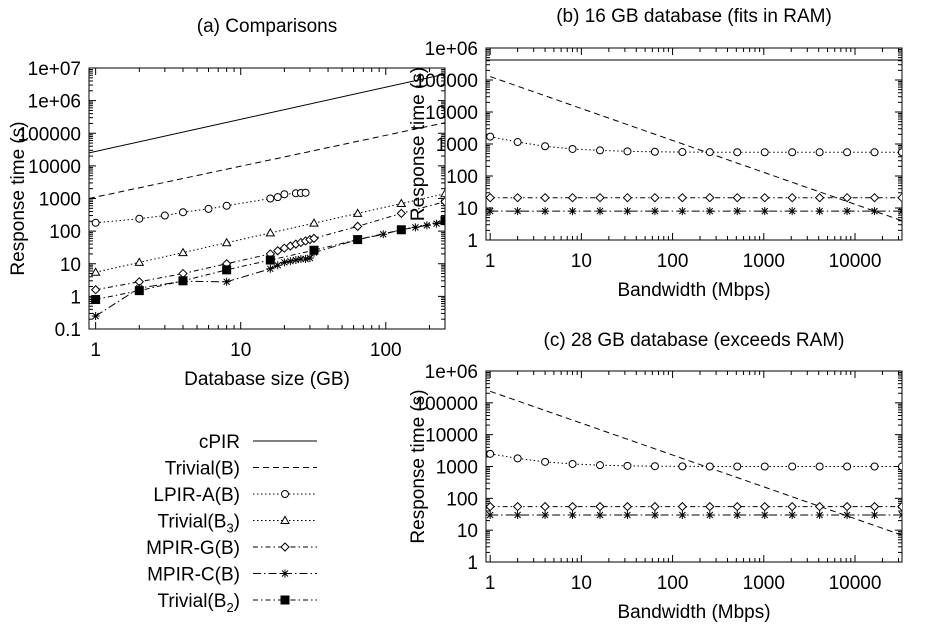  Describe the element at coordinates (54, 102) in the screenshot. I see `y-tick-label: 1e+06` at that location.